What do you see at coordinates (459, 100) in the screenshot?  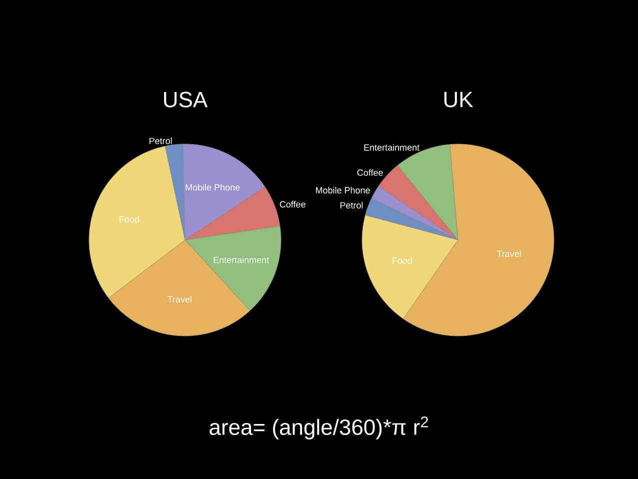 I see `chart-title: UK` at bounding box center [459, 100].